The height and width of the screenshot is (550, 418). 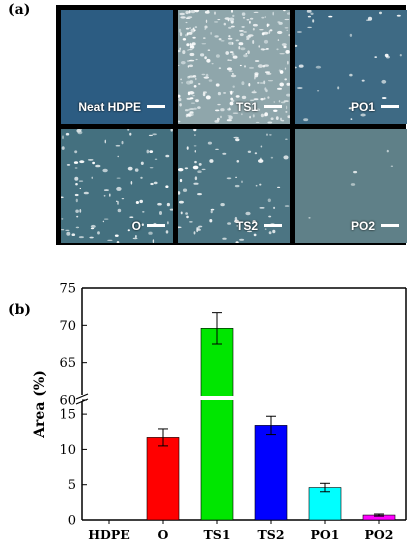 What do you see at coordinates (67, 415) in the screenshot?
I see `y-tick-label: 15` at bounding box center [67, 415].